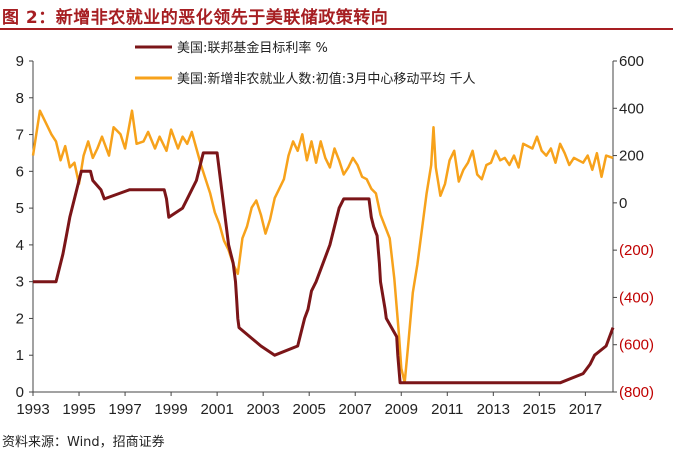 The image size is (673, 451). What do you see at coordinates (623, 203) in the screenshot?
I see `y-right-tick-label: 0` at bounding box center [623, 203].